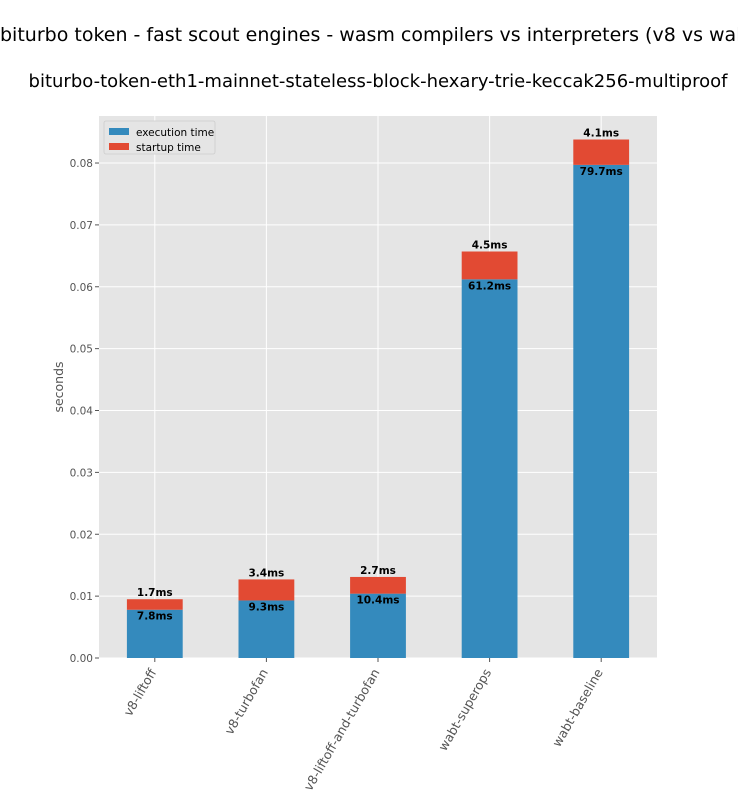 Image resolution: width=738 pixels, height=794 pixels. What do you see at coordinates (81, 597) in the screenshot?
I see `y-tick-label: 0.01` at bounding box center [81, 597].